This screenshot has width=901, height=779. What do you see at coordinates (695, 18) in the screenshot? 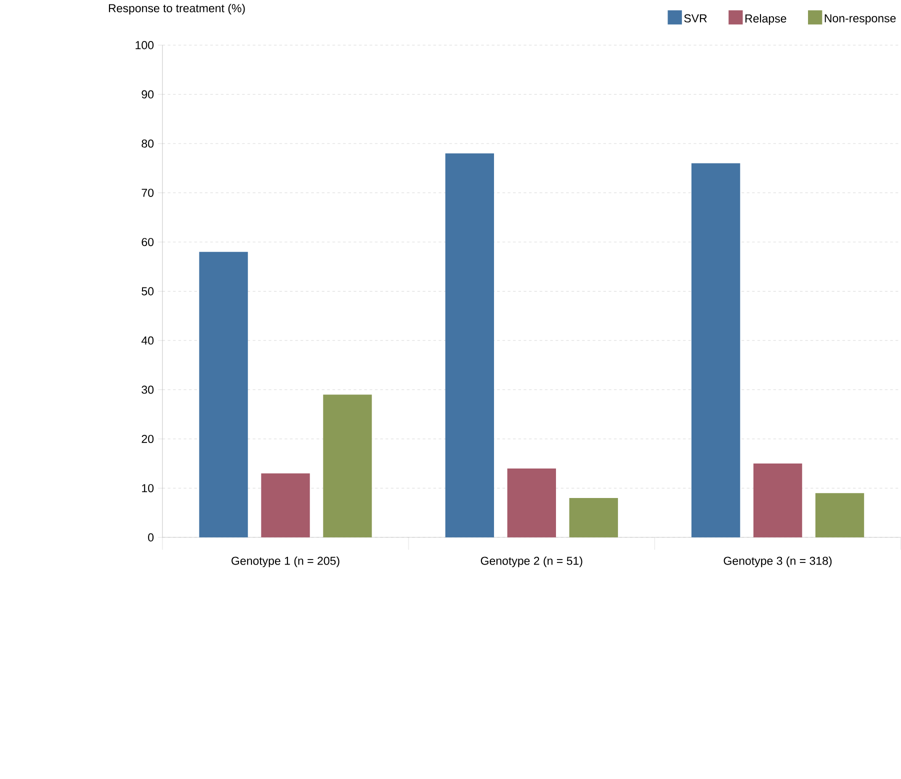
I see `legend-label: SVR` at bounding box center [695, 18].